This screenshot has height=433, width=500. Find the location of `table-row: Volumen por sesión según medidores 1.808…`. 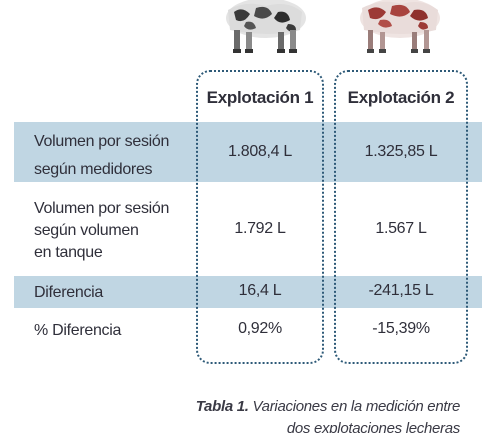

table-row: Volumen por sesión según medidores 1.808… is located at coordinates (248, 152).